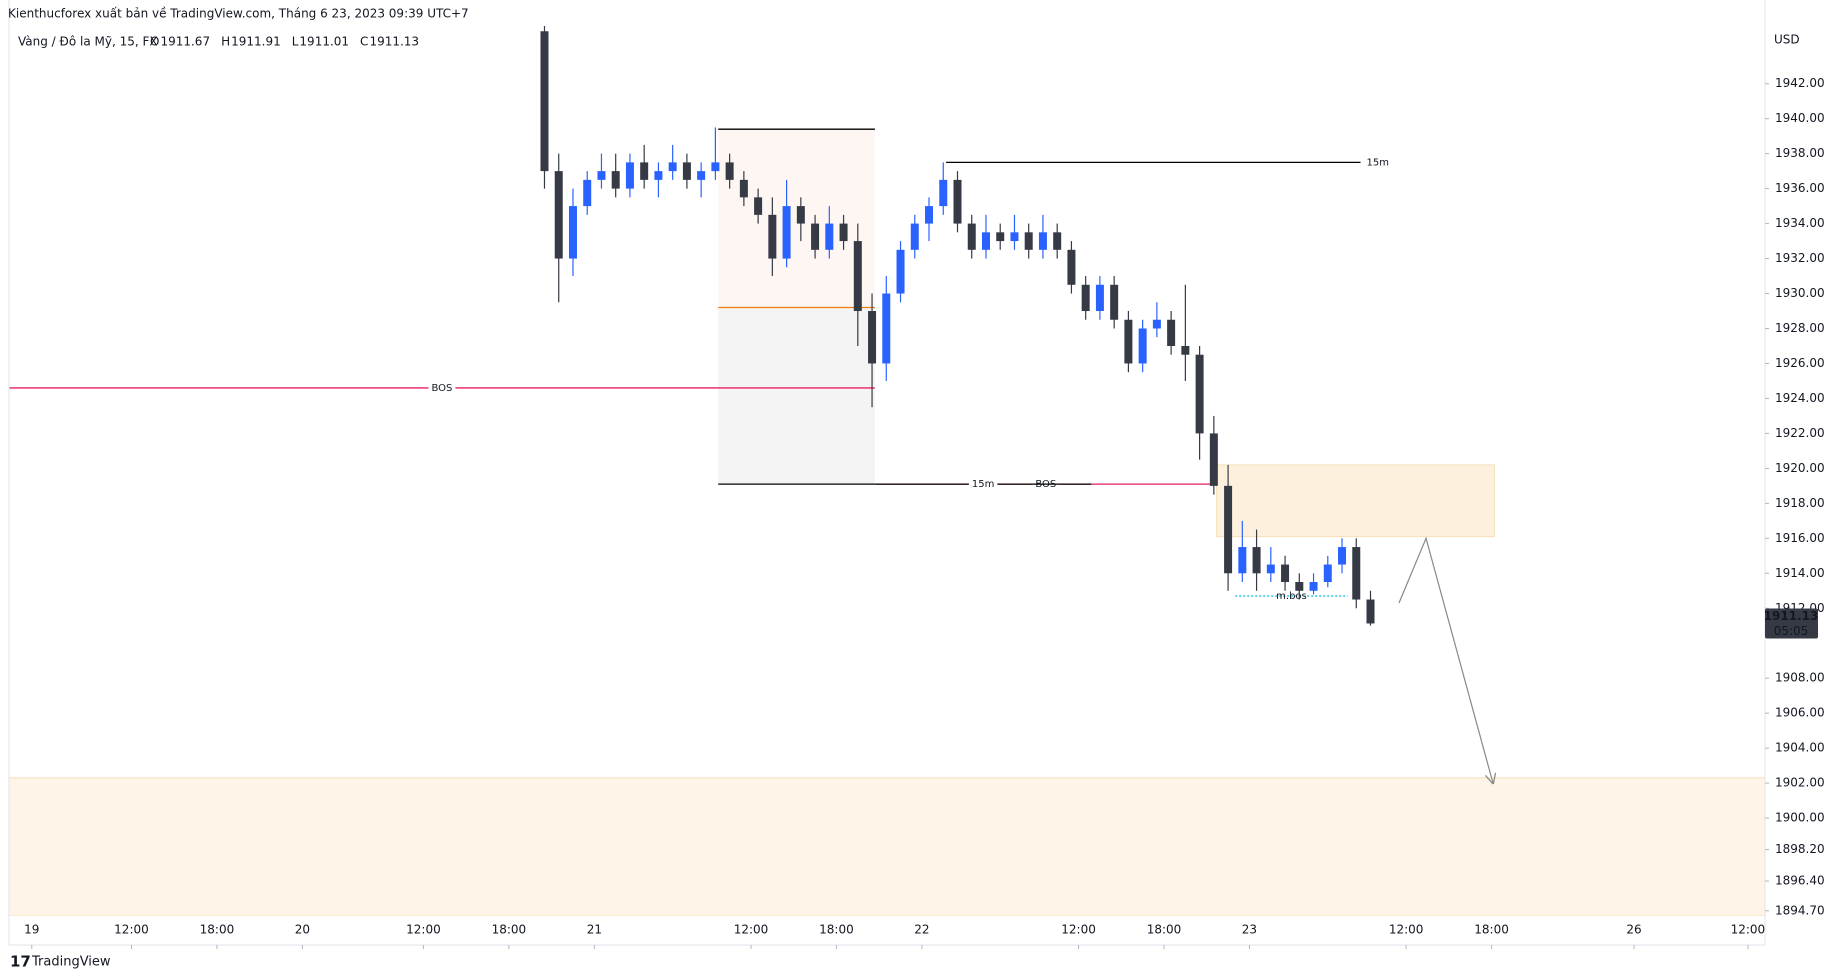 The width and height of the screenshot is (1835, 979). Describe the element at coordinates (71, 962) in the screenshot. I see `brand: TradingView` at that location.